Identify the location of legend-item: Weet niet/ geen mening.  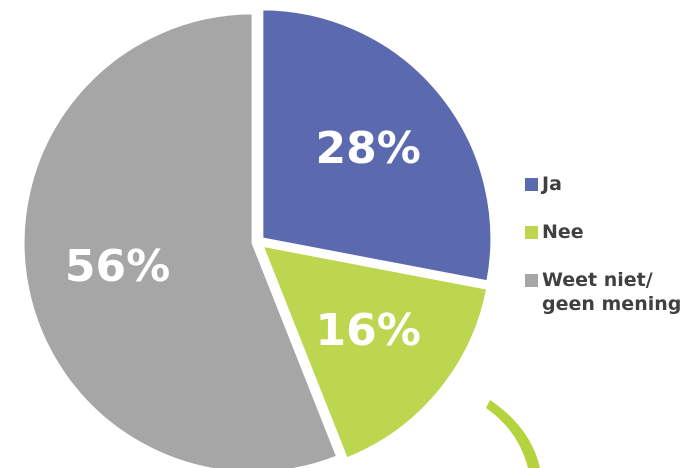
(610, 292).